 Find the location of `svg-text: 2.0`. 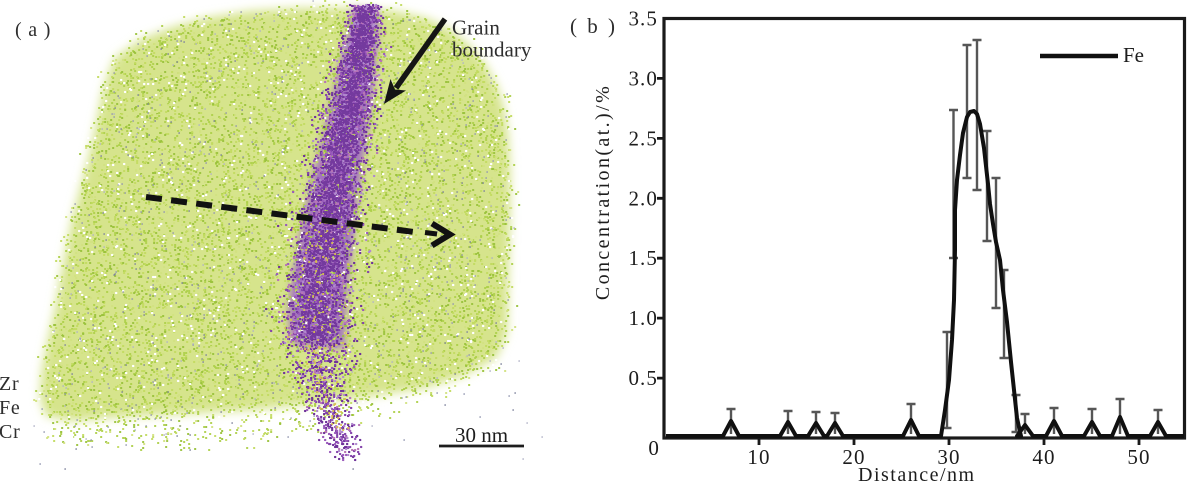

svg-text: 2.0 is located at coordinates (643, 198).